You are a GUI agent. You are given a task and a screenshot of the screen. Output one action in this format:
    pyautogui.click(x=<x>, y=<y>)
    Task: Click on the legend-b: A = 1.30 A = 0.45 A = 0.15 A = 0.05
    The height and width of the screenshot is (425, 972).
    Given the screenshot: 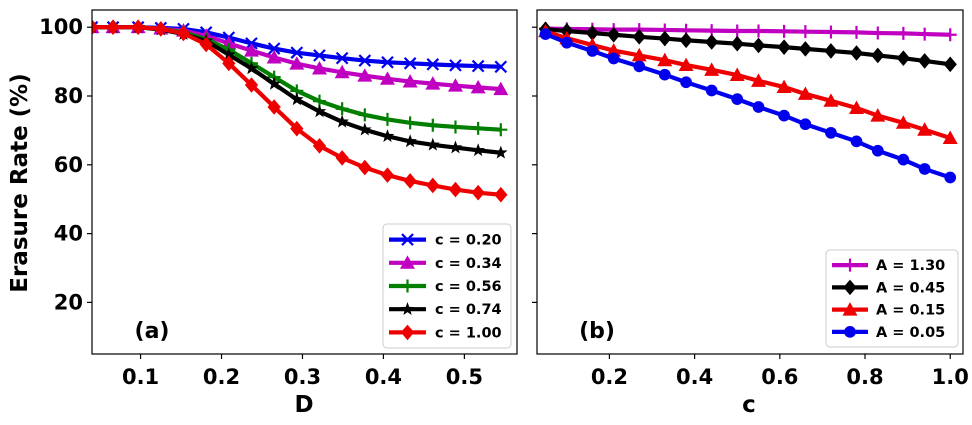 What is the action you would take?
    pyautogui.click(x=892, y=298)
    